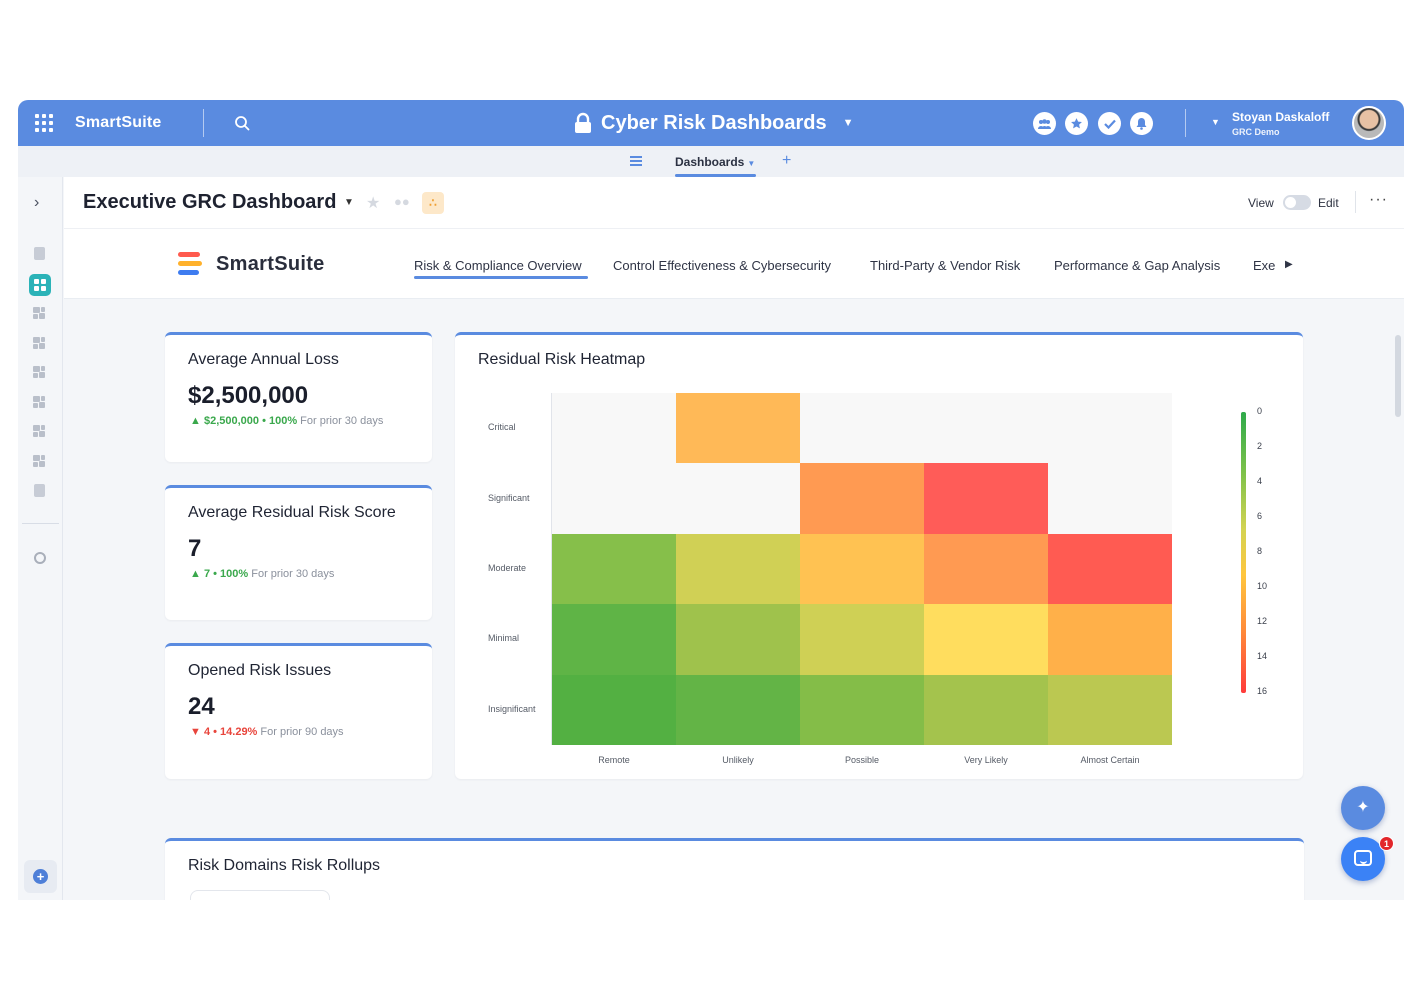 The width and height of the screenshot is (1420, 1000). I want to click on legend-tick-label: 12, so click(1262, 621).